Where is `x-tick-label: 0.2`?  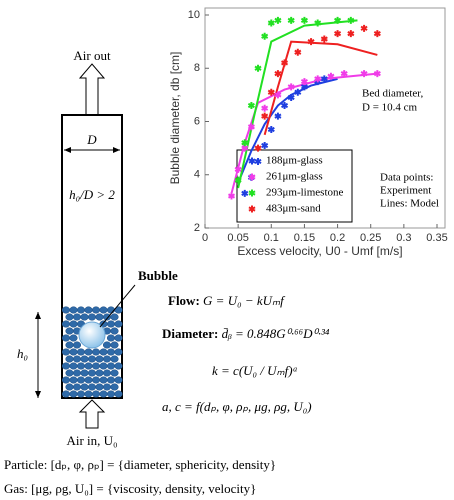 x-tick-label: 0.2 is located at coordinates (337, 238).